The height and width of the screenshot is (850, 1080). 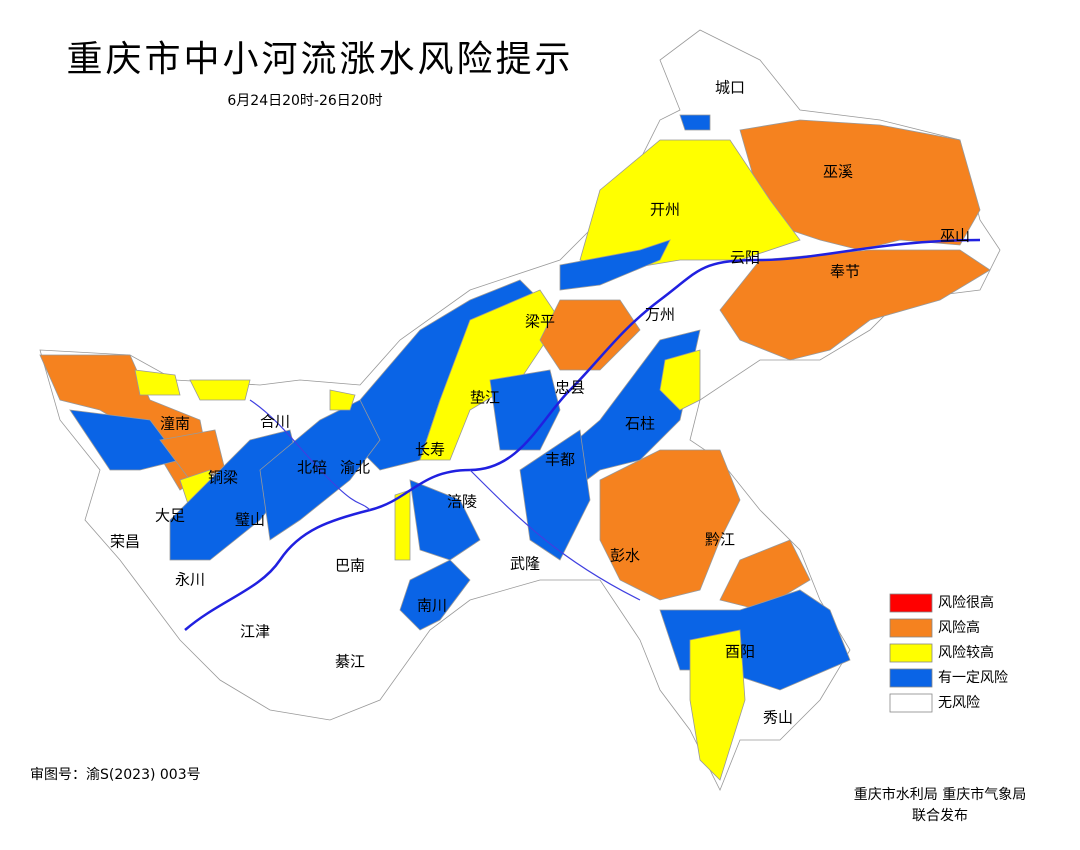 What do you see at coordinates (304, 101) in the screenshot?
I see `subtitle: 6月24日20时-26日20时` at bounding box center [304, 101].